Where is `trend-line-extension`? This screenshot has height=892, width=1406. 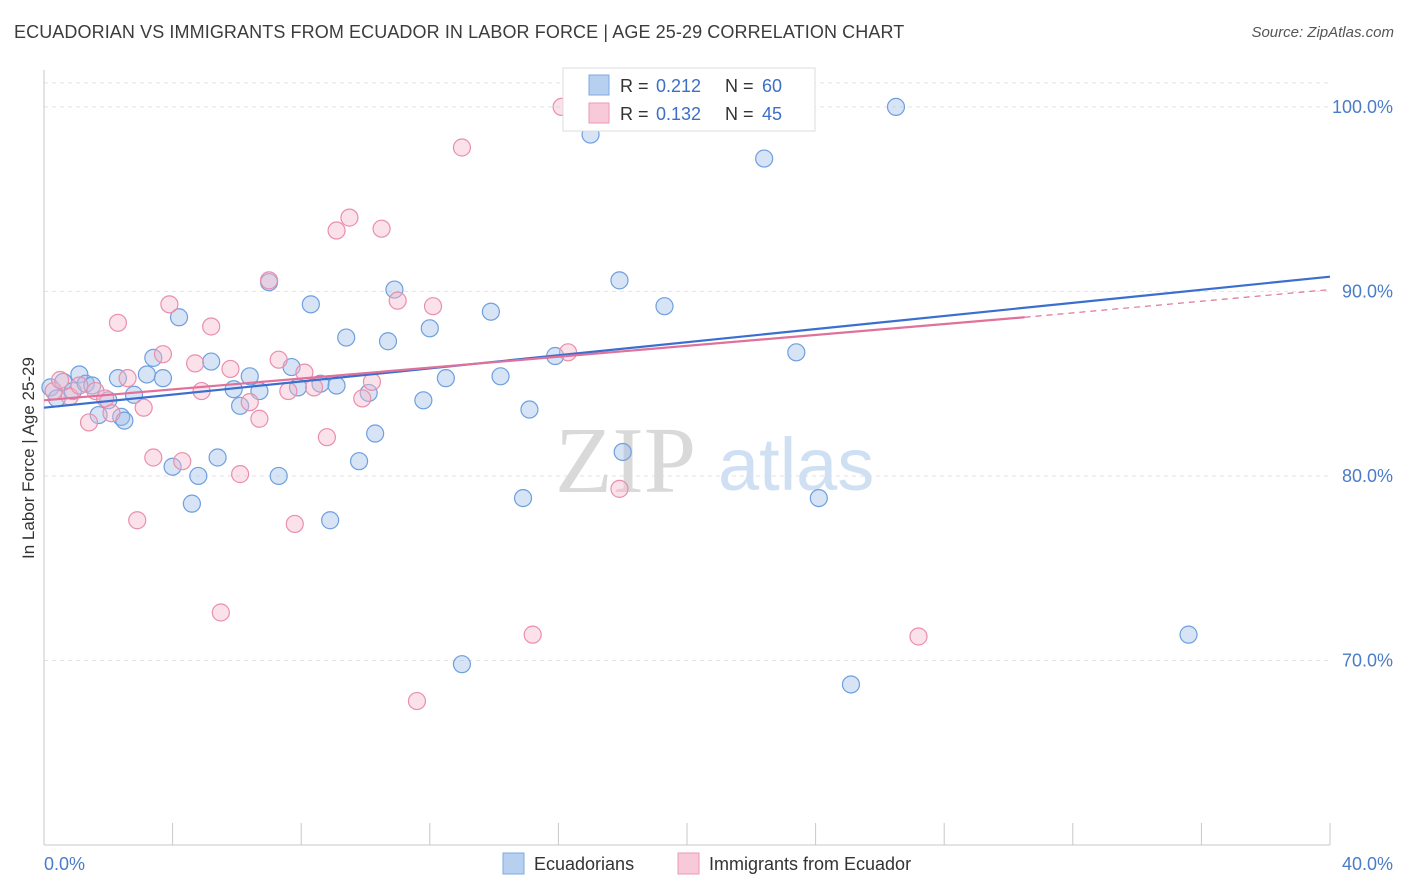 trend-line-extension is located at coordinates (1177, 303).